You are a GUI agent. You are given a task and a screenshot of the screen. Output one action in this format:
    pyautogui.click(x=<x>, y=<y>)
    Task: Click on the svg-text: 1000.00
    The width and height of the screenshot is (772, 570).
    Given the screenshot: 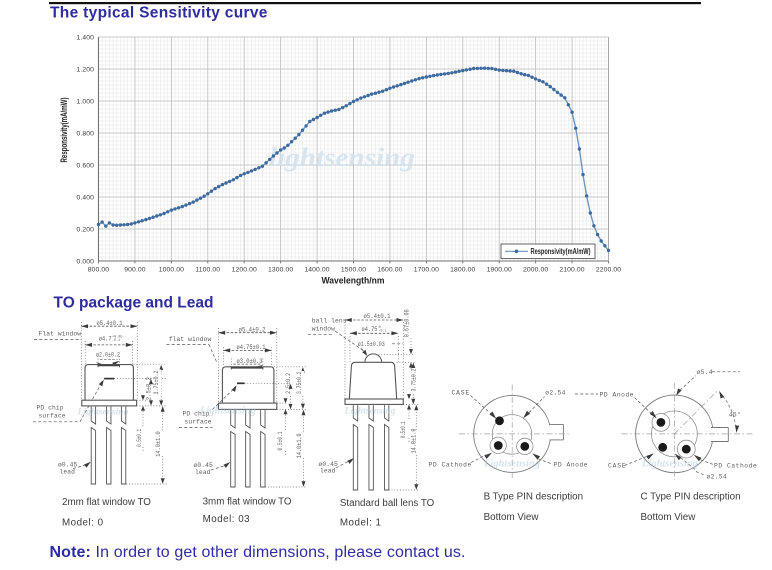 What is the action you would take?
    pyautogui.click(x=171, y=270)
    